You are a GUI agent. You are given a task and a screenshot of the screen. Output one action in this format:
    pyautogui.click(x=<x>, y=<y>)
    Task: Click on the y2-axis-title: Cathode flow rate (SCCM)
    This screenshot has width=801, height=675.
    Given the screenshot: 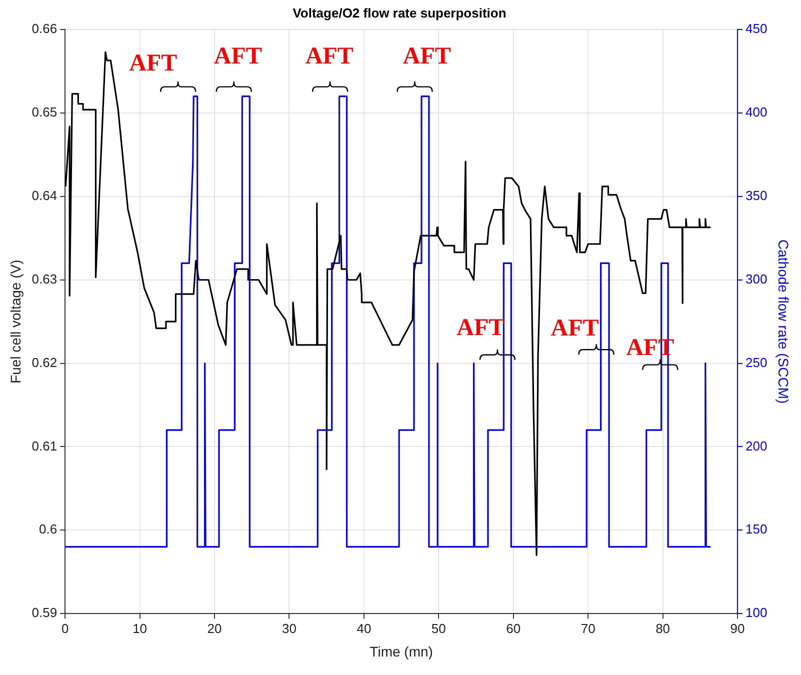 What is the action you would take?
    pyautogui.click(x=784, y=322)
    